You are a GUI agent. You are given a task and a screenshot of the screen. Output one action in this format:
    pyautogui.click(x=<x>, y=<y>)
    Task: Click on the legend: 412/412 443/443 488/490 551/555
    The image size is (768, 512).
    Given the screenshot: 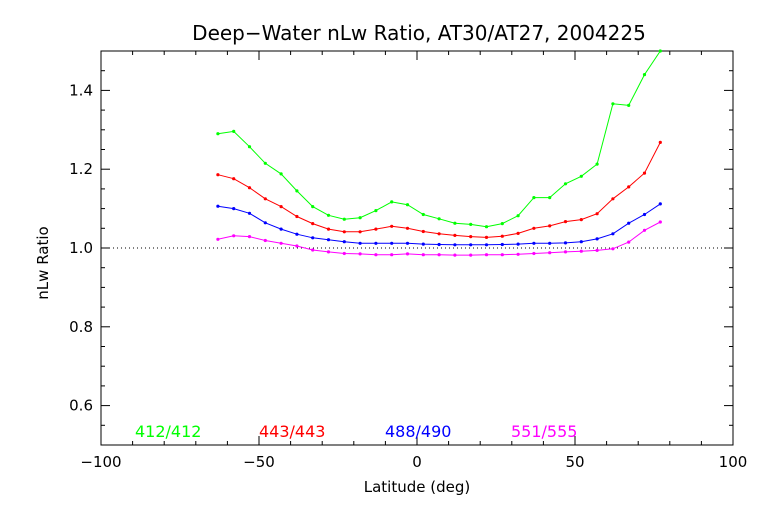 What is the action you would take?
    pyautogui.click(x=356, y=431)
    